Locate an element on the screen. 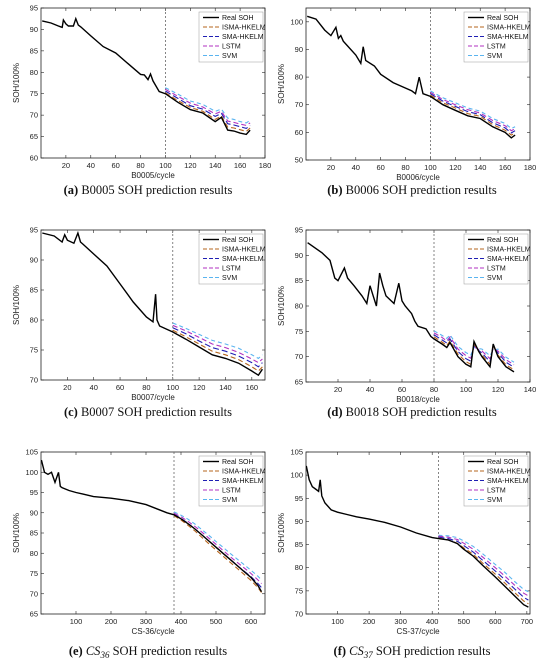  x-tick-label: 500 is located at coordinates (216, 621).